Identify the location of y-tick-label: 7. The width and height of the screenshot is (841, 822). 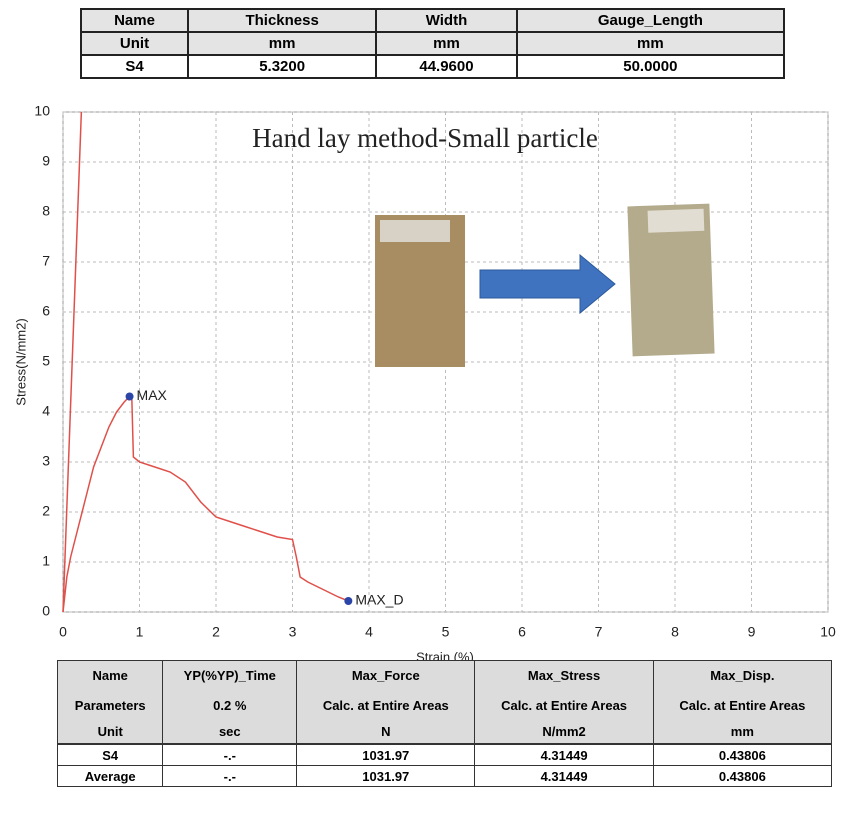
(46, 261).